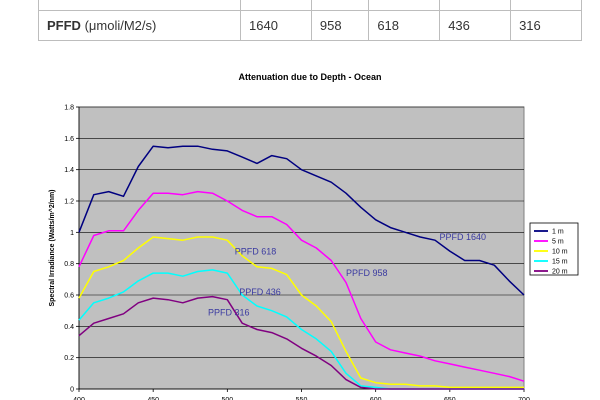 Image resolution: width=600 pixels, height=400 pixels. Describe the element at coordinates (462, 237) in the screenshot. I see `annotation-label: PPFD 1640` at that location.